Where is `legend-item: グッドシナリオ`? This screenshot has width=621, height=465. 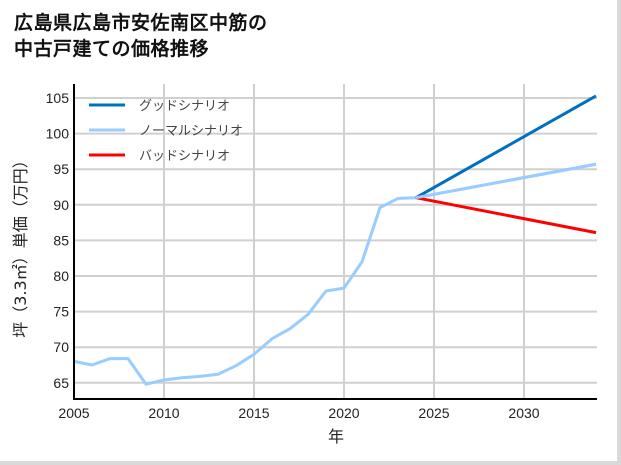 legend-item: グッドシナリオ is located at coordinates (159, 106).